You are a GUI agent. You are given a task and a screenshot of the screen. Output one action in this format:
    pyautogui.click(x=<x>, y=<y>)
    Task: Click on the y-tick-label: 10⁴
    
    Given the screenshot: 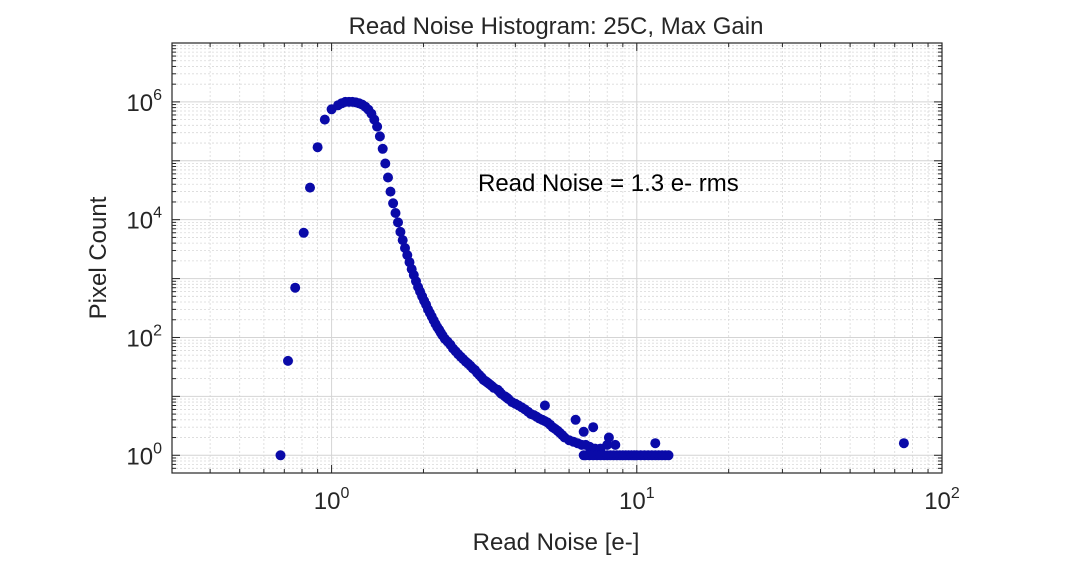 What is the action you would take?
    pyautogui.click(x=144, y=220)
    